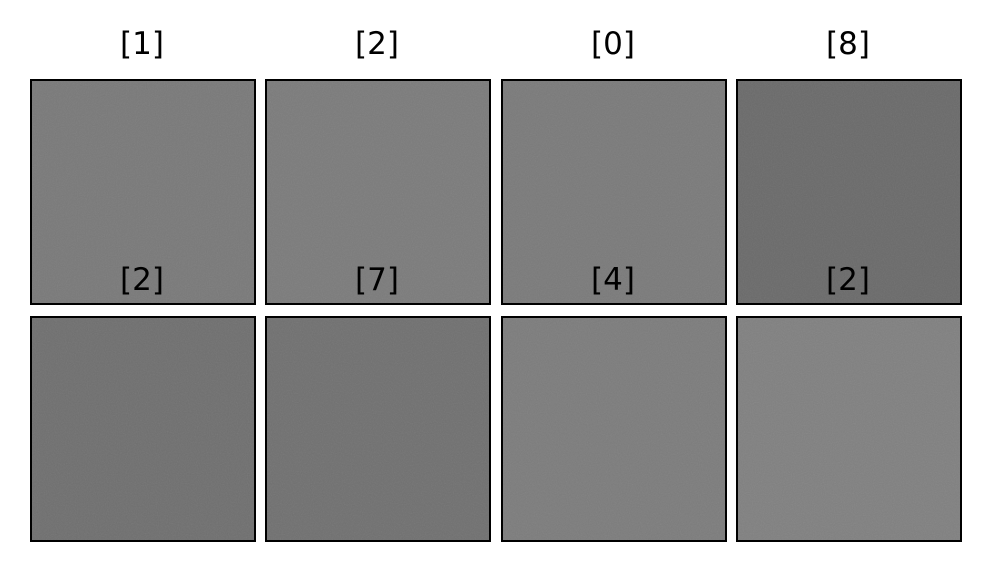 This screenshot has width=990, height=571. I want to click on tile-label: [1], so click(142, 44).